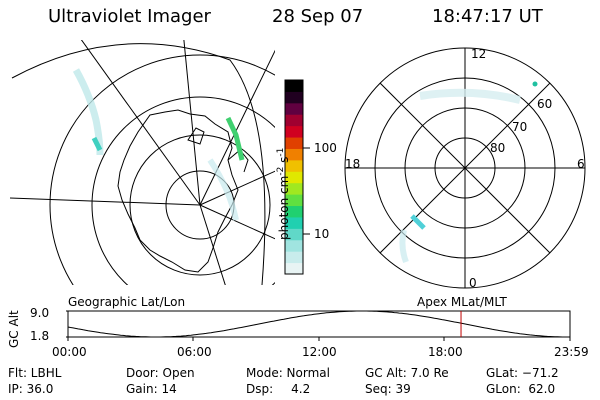 The width and height of the screenshot is (600, 400). What do you see at coordinates (498, 148) in the screenshot?
I see `lat-label-80: 80` at bounding box center [498, 148].